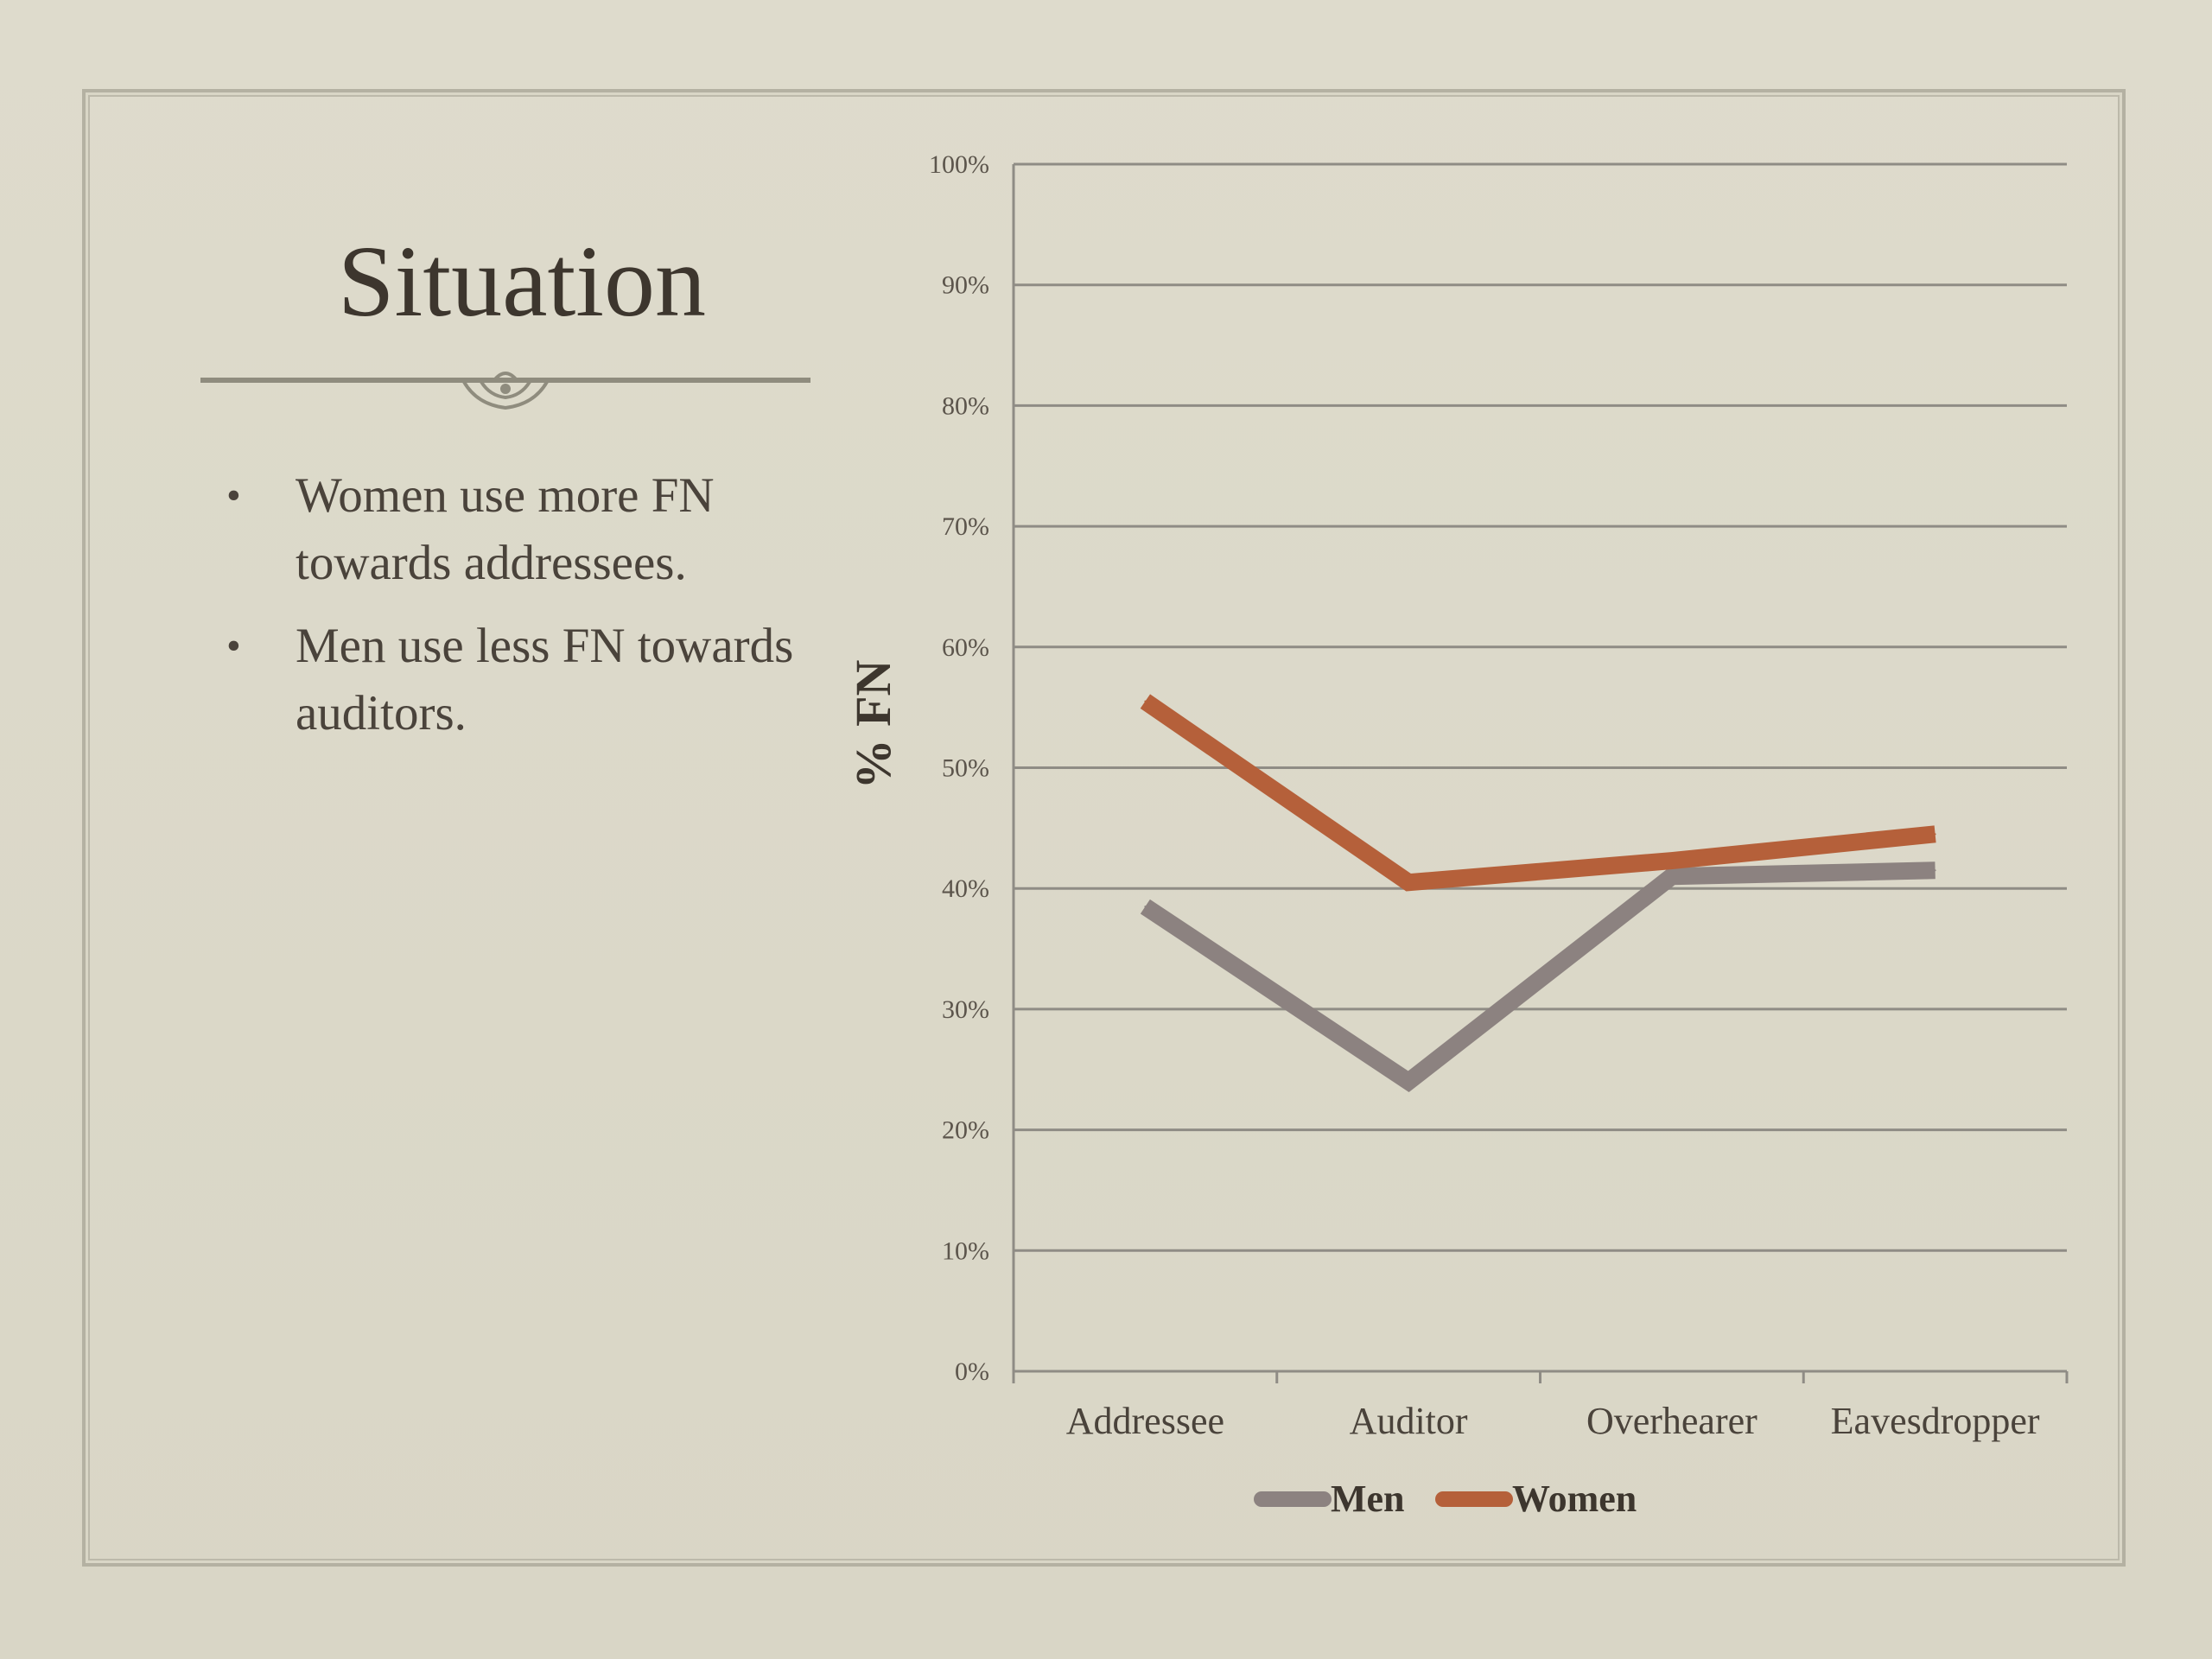 The width and height of the screenshot is (2212, 1659). What do you see at coordinates (965, 1130) in the screenshot?
I see `y-tick-label: 20%` at bounding box center [965, 1130].